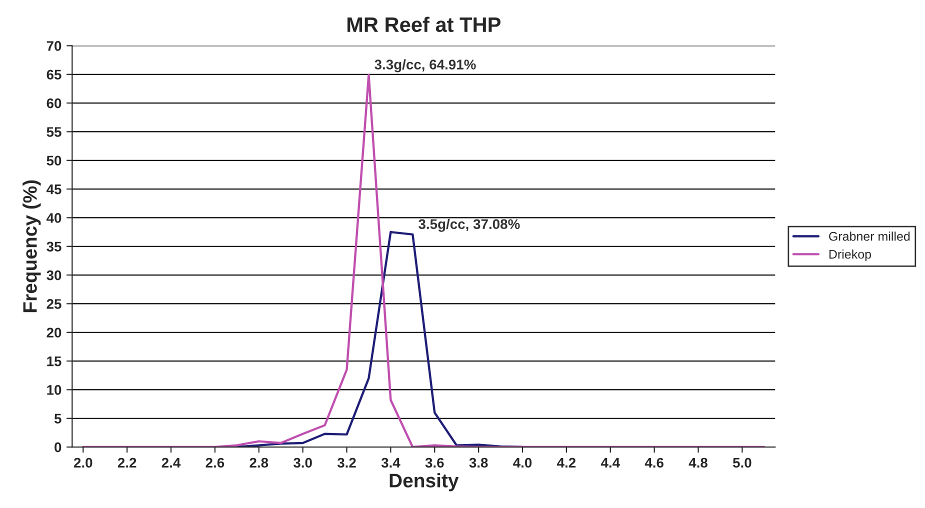 The height and width of the screenshot is (508, 925). What do you see at coordinates (478, 463) in the screenshot?
I see `x-tick-label: 3.8` at bounding box center [478, 463].